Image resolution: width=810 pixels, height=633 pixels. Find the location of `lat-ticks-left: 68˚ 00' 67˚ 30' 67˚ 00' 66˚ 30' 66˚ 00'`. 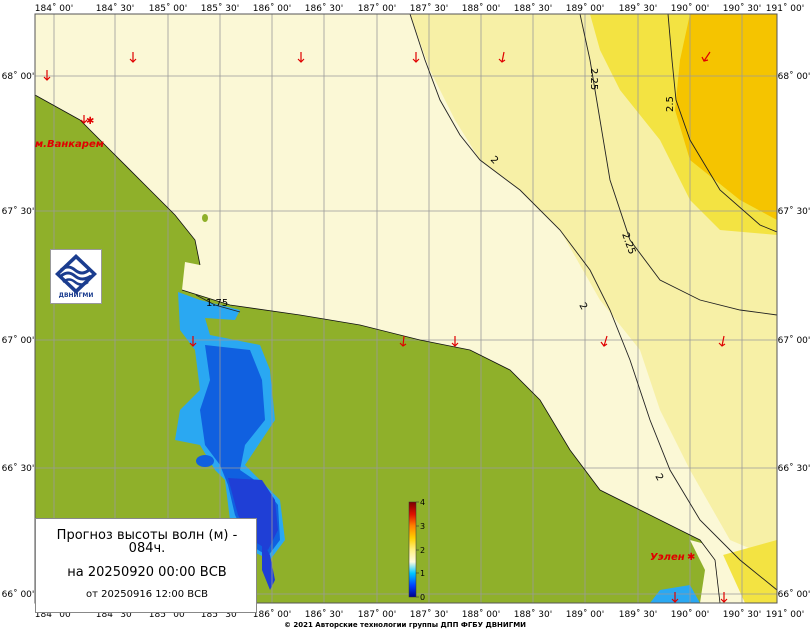

lat-ticks-left: 68˚ 00' 67˚ 30' 67˚ 00' 66˚ 30' 66˚ 00' is located at coordinates (18, 335).